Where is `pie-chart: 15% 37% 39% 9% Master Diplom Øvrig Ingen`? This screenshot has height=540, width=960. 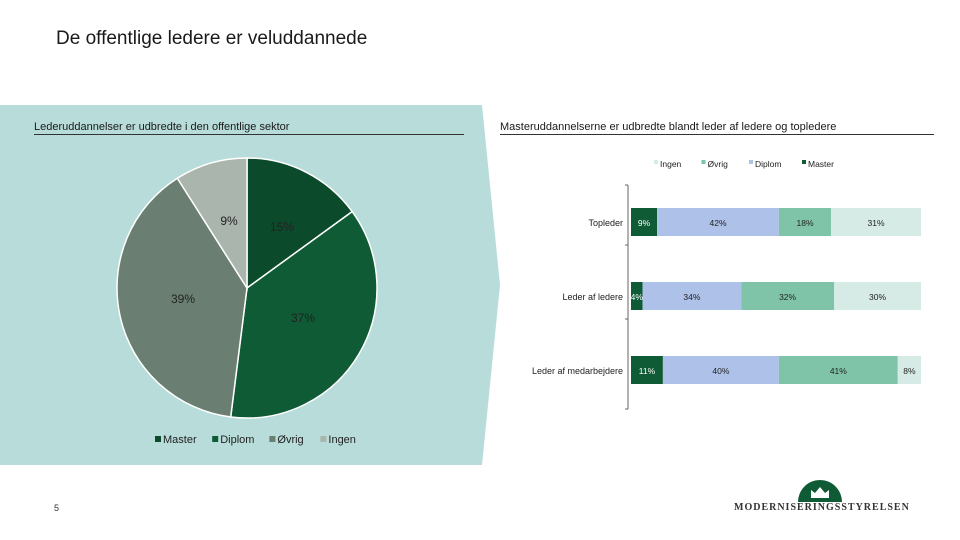
pie-chart: 15% 37% 39% 9% Master Diplom Øvrig Ingen is located at coordinates (247, 301).